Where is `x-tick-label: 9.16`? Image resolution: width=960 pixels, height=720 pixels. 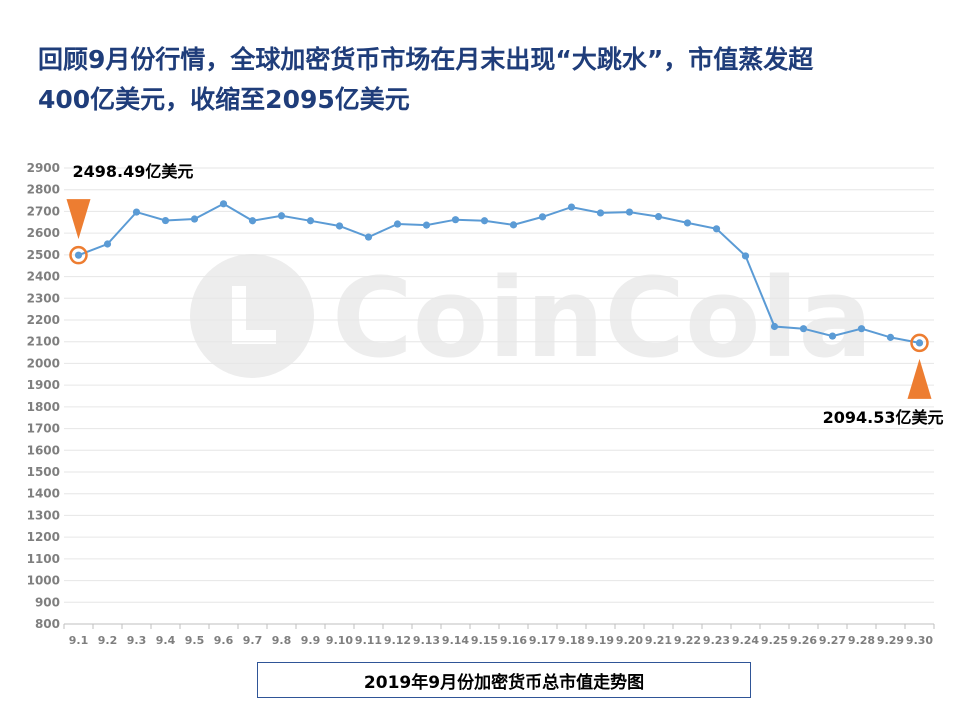
x-tick-label: 9.16 is located at coordinates (513, 640).